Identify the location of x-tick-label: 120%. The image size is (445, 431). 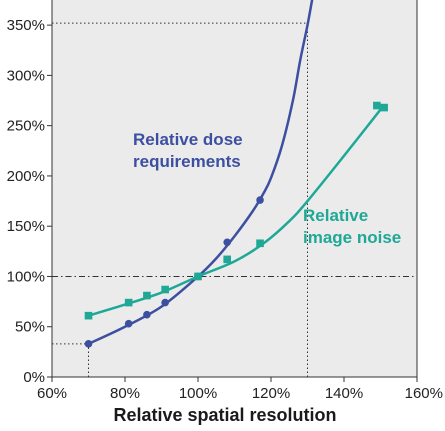
(271, 393).